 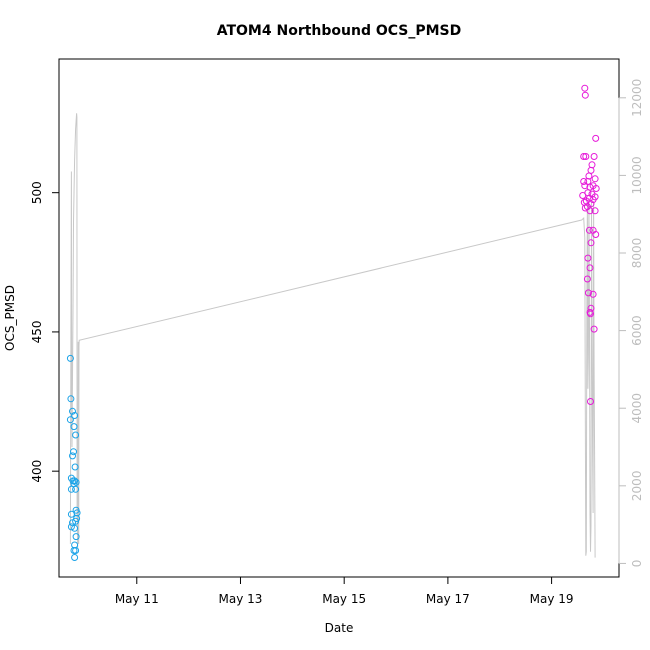 I want to click on chart-title: ATOM4 Northbound OCS_PMSD, so click(x=339, y=31).